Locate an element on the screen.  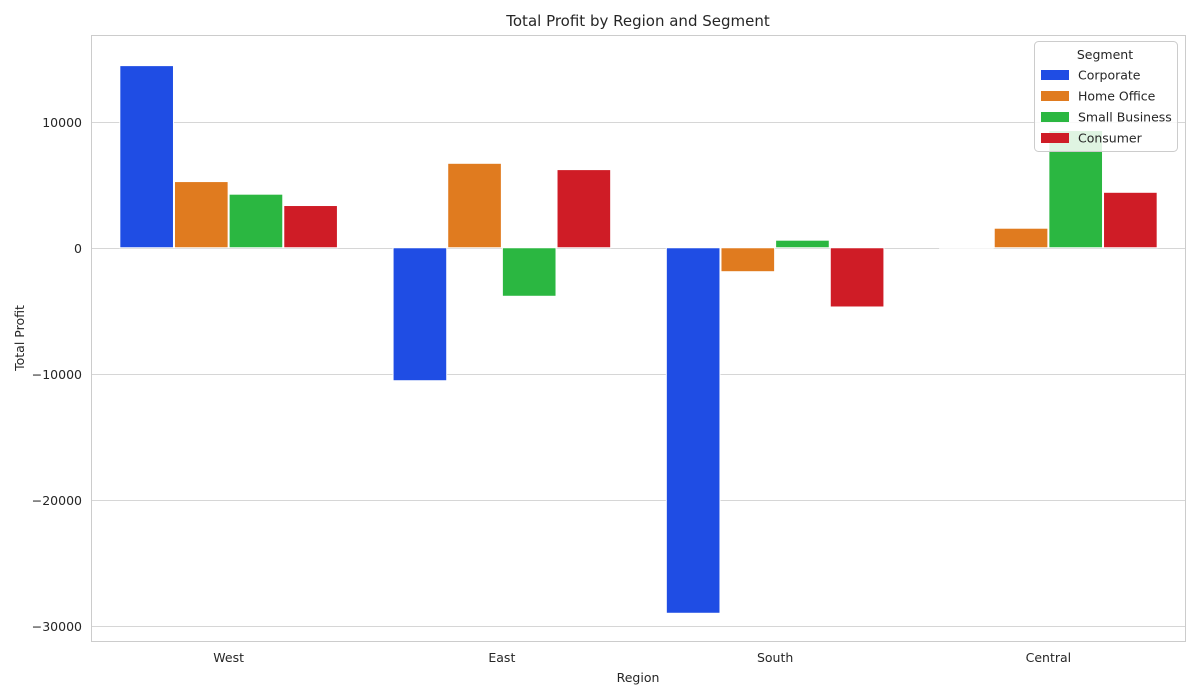
y-axis: 10000 0 −10000 −20000 −30000 is located at coordinates (57, 374).